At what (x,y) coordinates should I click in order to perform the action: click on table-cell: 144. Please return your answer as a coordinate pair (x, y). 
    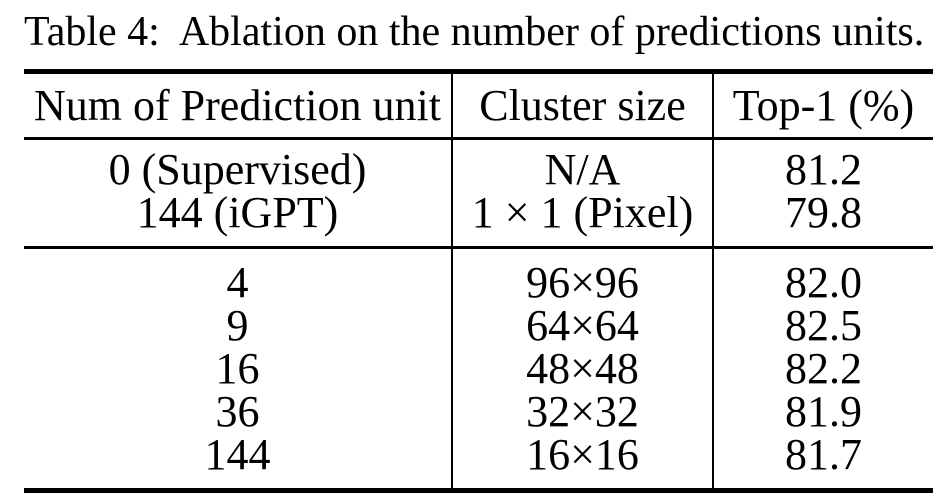
    Looking at the image, I should click on (237, 454).